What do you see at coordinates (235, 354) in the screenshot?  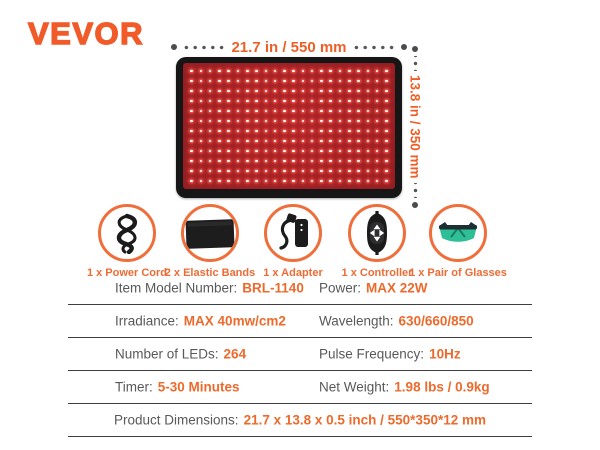 I see `spec-value: 264` at bounding box center [235, 354].